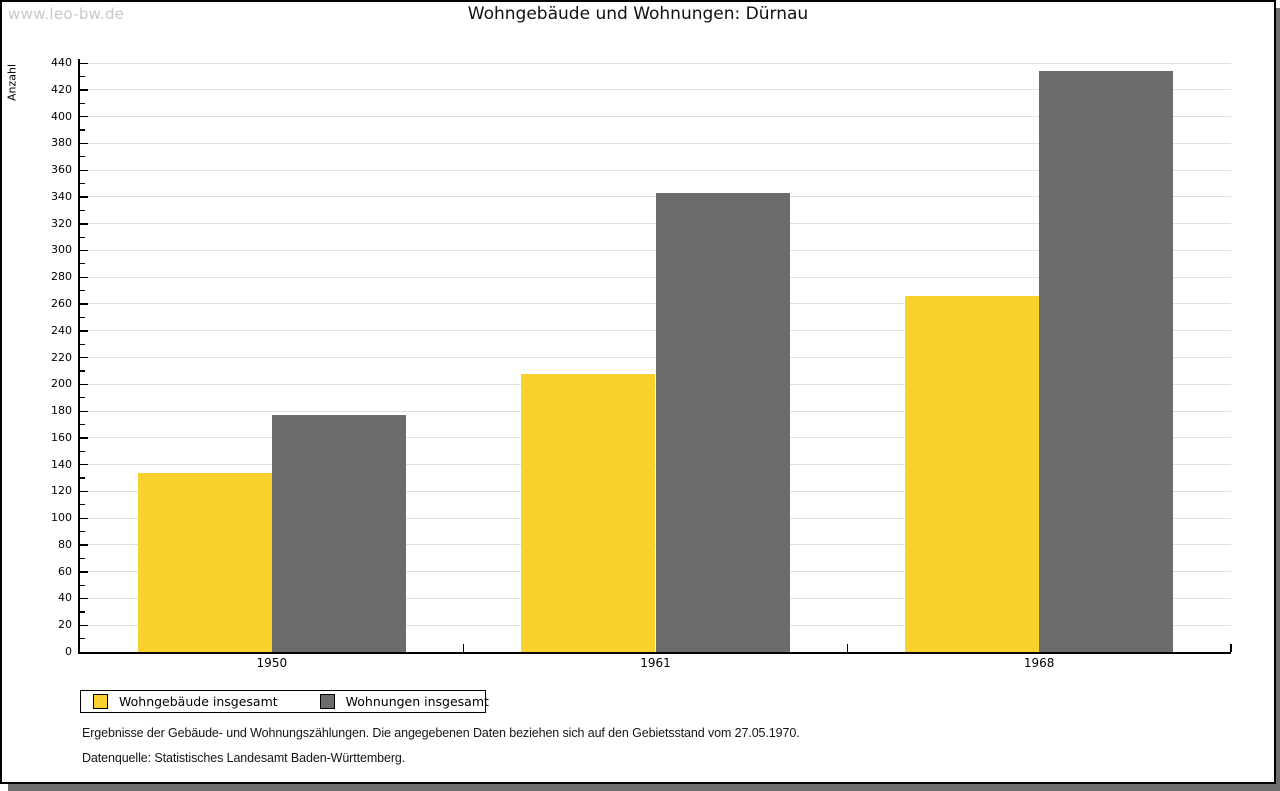  I want to click on y-tick-label: 40, so click(65, 598).